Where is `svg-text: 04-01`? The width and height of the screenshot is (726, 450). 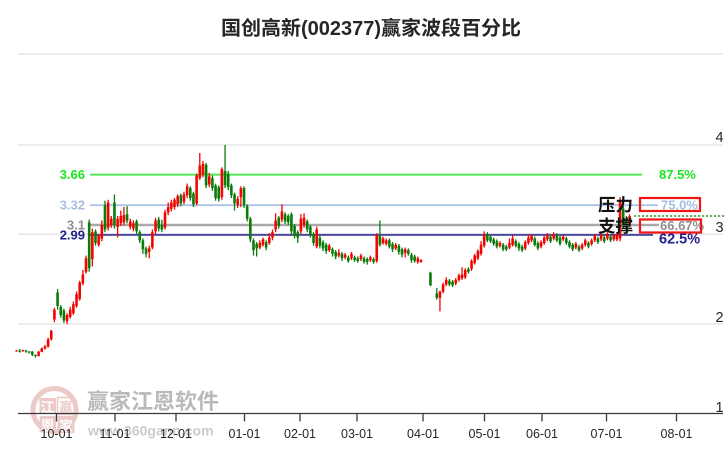 svg-text: 04-01 is located at coordinates (423, 434).